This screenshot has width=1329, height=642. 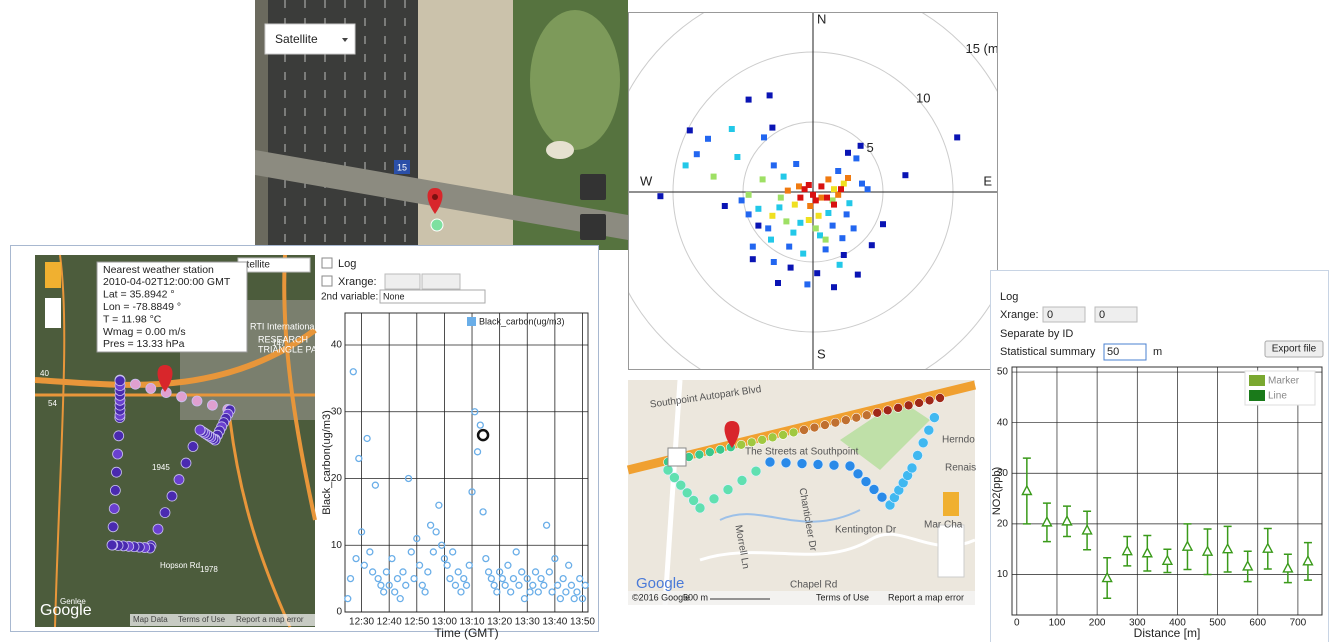 I want to click on info-line: Pres = 13.33 hPa, so click(x=144, y=344).